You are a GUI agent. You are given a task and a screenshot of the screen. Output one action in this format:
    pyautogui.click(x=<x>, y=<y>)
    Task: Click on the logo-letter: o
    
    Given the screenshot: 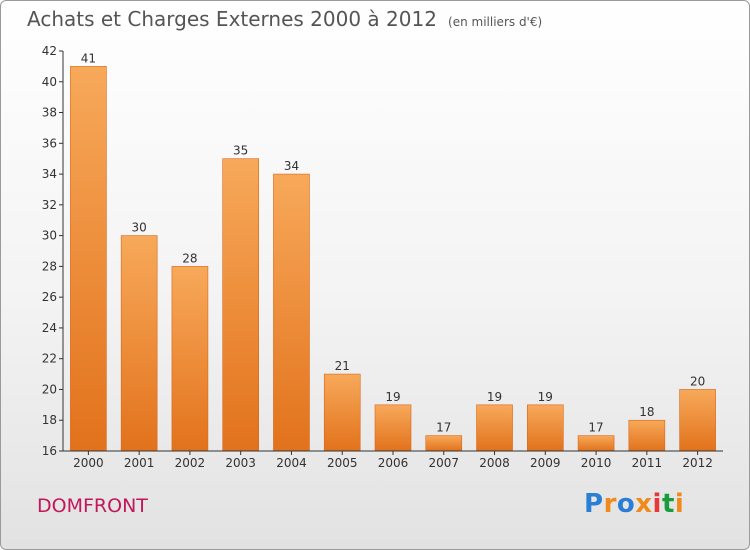 What is the action you would take?
    pyautogui.click(x=626, y=504)
    